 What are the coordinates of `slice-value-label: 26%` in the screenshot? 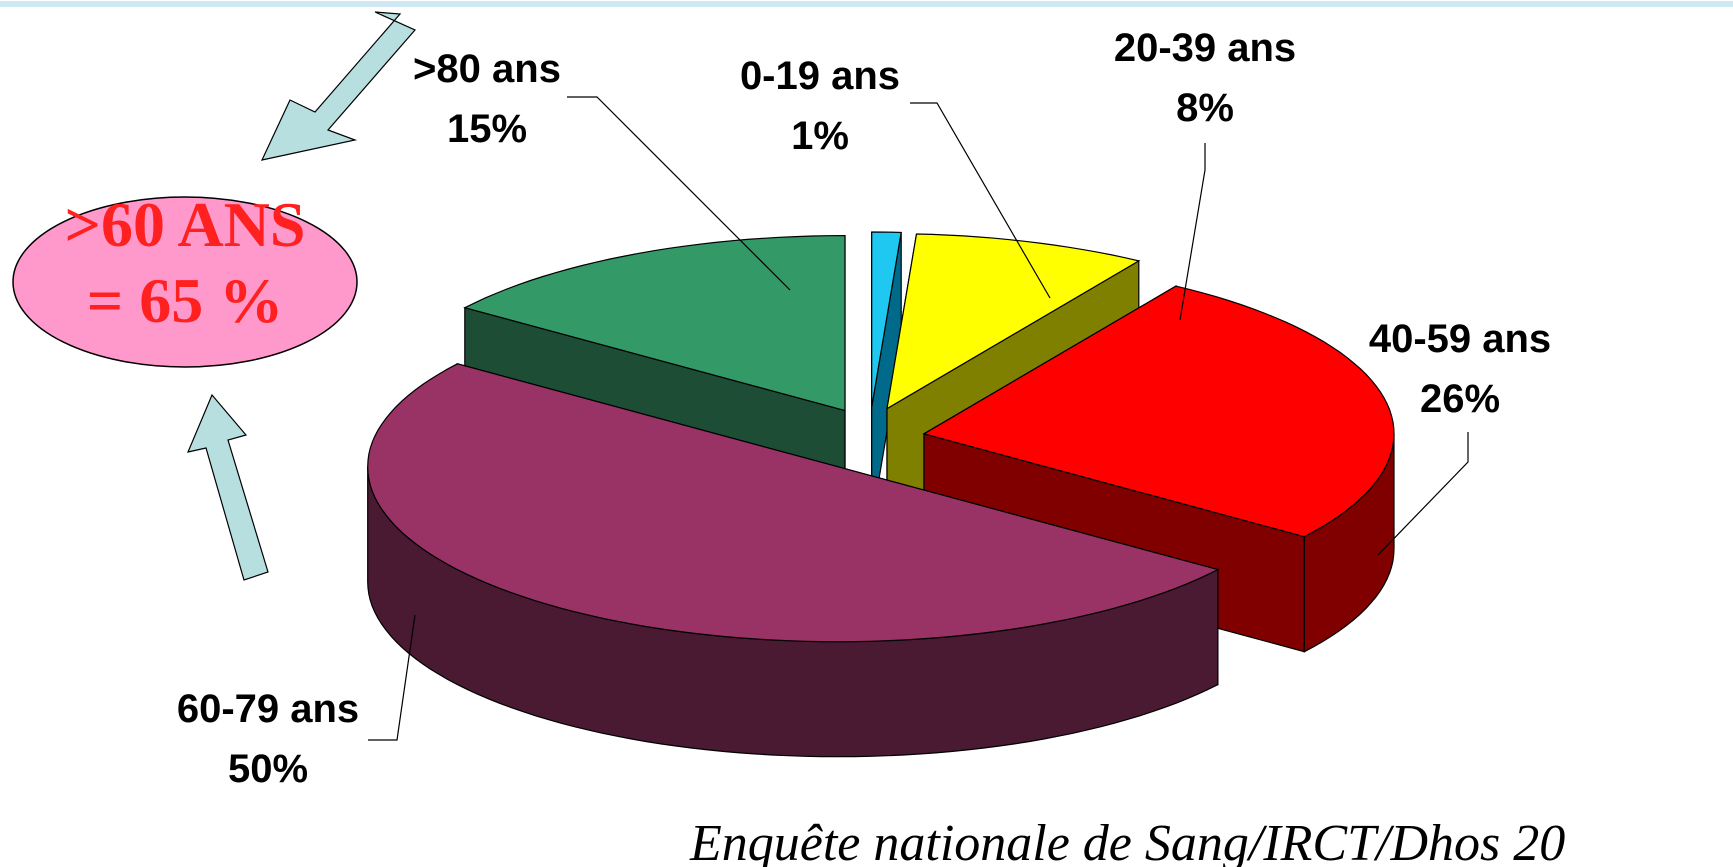 It's located at (1460, 399).